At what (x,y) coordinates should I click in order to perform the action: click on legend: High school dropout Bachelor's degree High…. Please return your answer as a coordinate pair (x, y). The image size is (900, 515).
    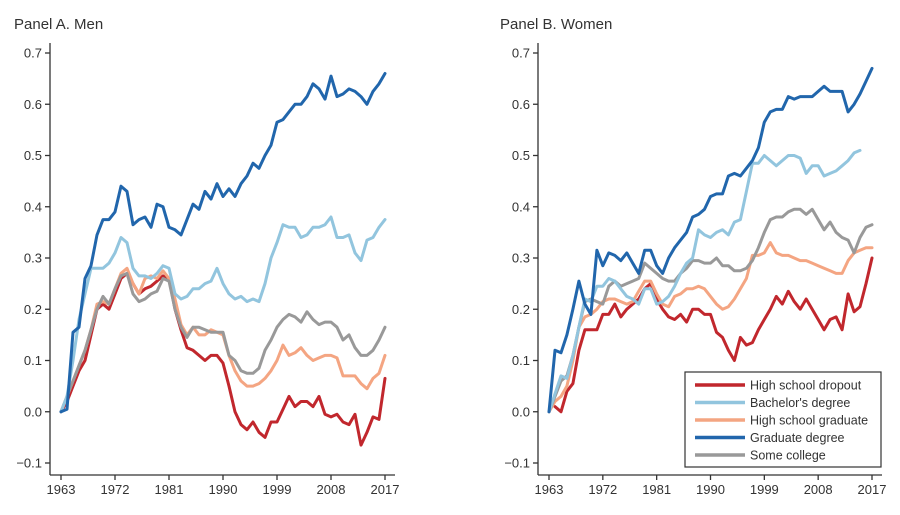
    Looking at the image, I should click on (783, 419).